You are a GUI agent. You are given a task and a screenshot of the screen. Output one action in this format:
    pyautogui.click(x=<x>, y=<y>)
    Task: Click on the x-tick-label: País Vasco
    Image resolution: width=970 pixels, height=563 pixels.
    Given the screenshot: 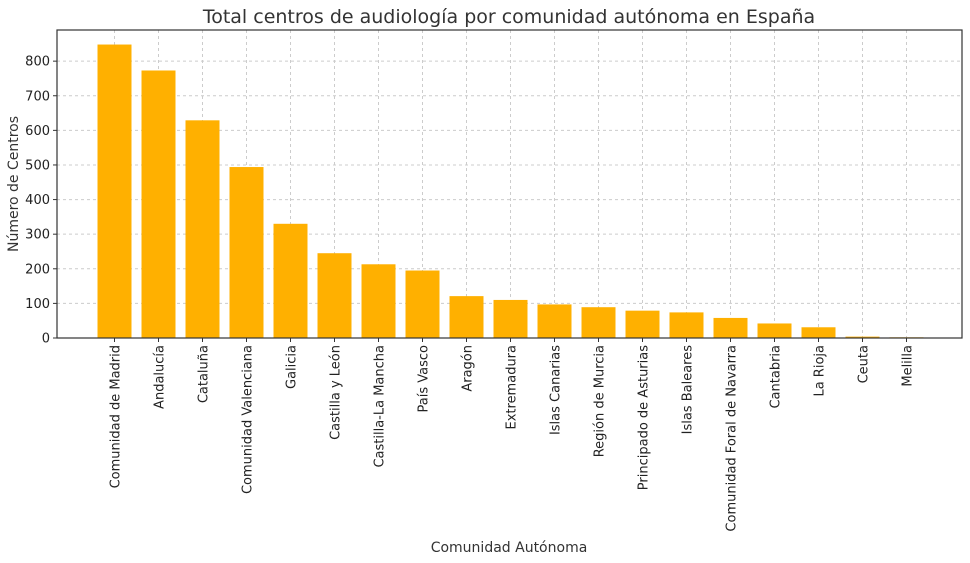 What is the action you would take?
    pyautogui.click(x=424, y=379)
    